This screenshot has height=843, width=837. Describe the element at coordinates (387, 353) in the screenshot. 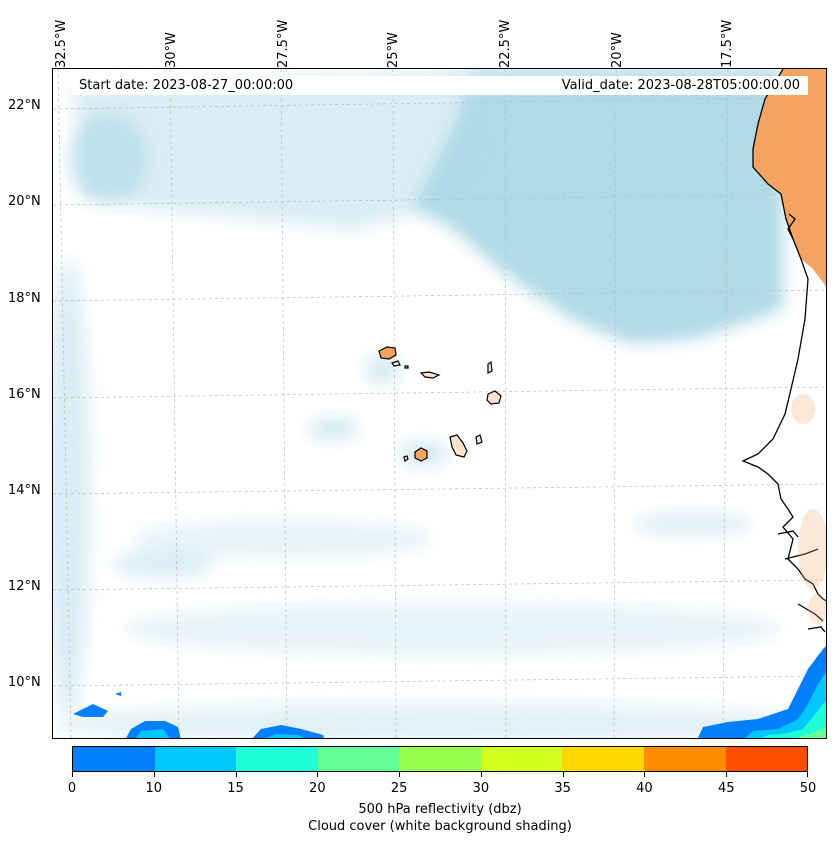

I see `island-santo-antao` at that location.